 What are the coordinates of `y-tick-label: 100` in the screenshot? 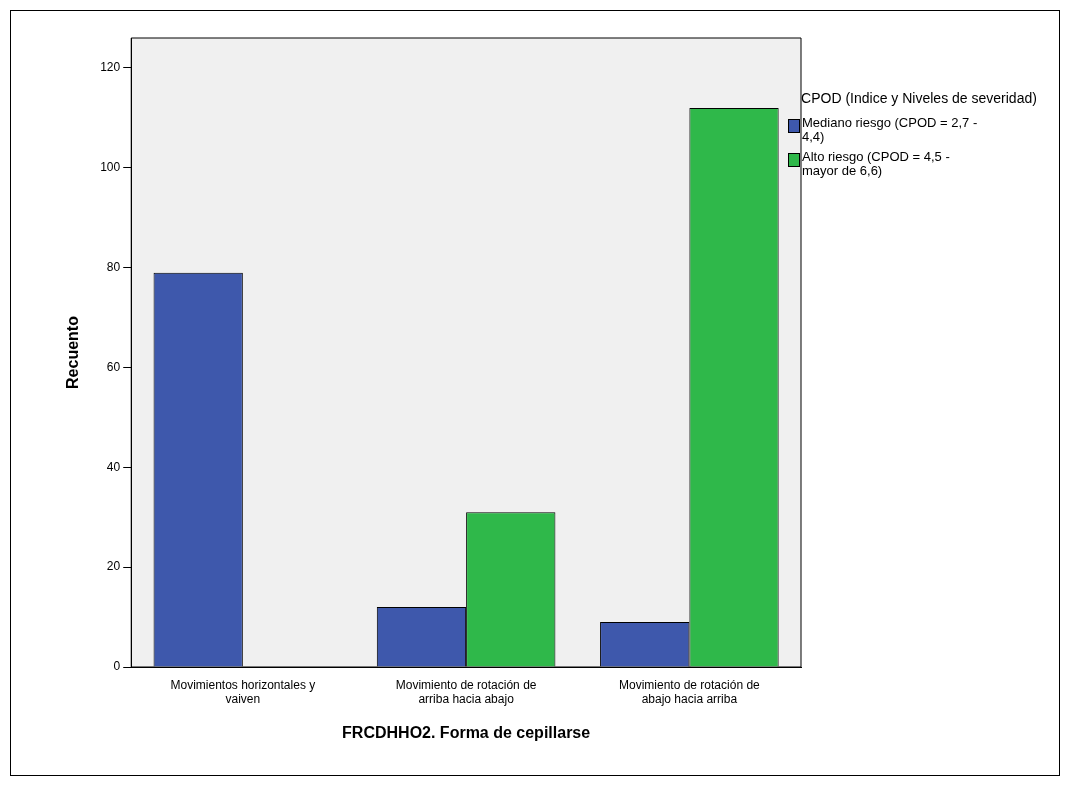 It's located at (110, 167).